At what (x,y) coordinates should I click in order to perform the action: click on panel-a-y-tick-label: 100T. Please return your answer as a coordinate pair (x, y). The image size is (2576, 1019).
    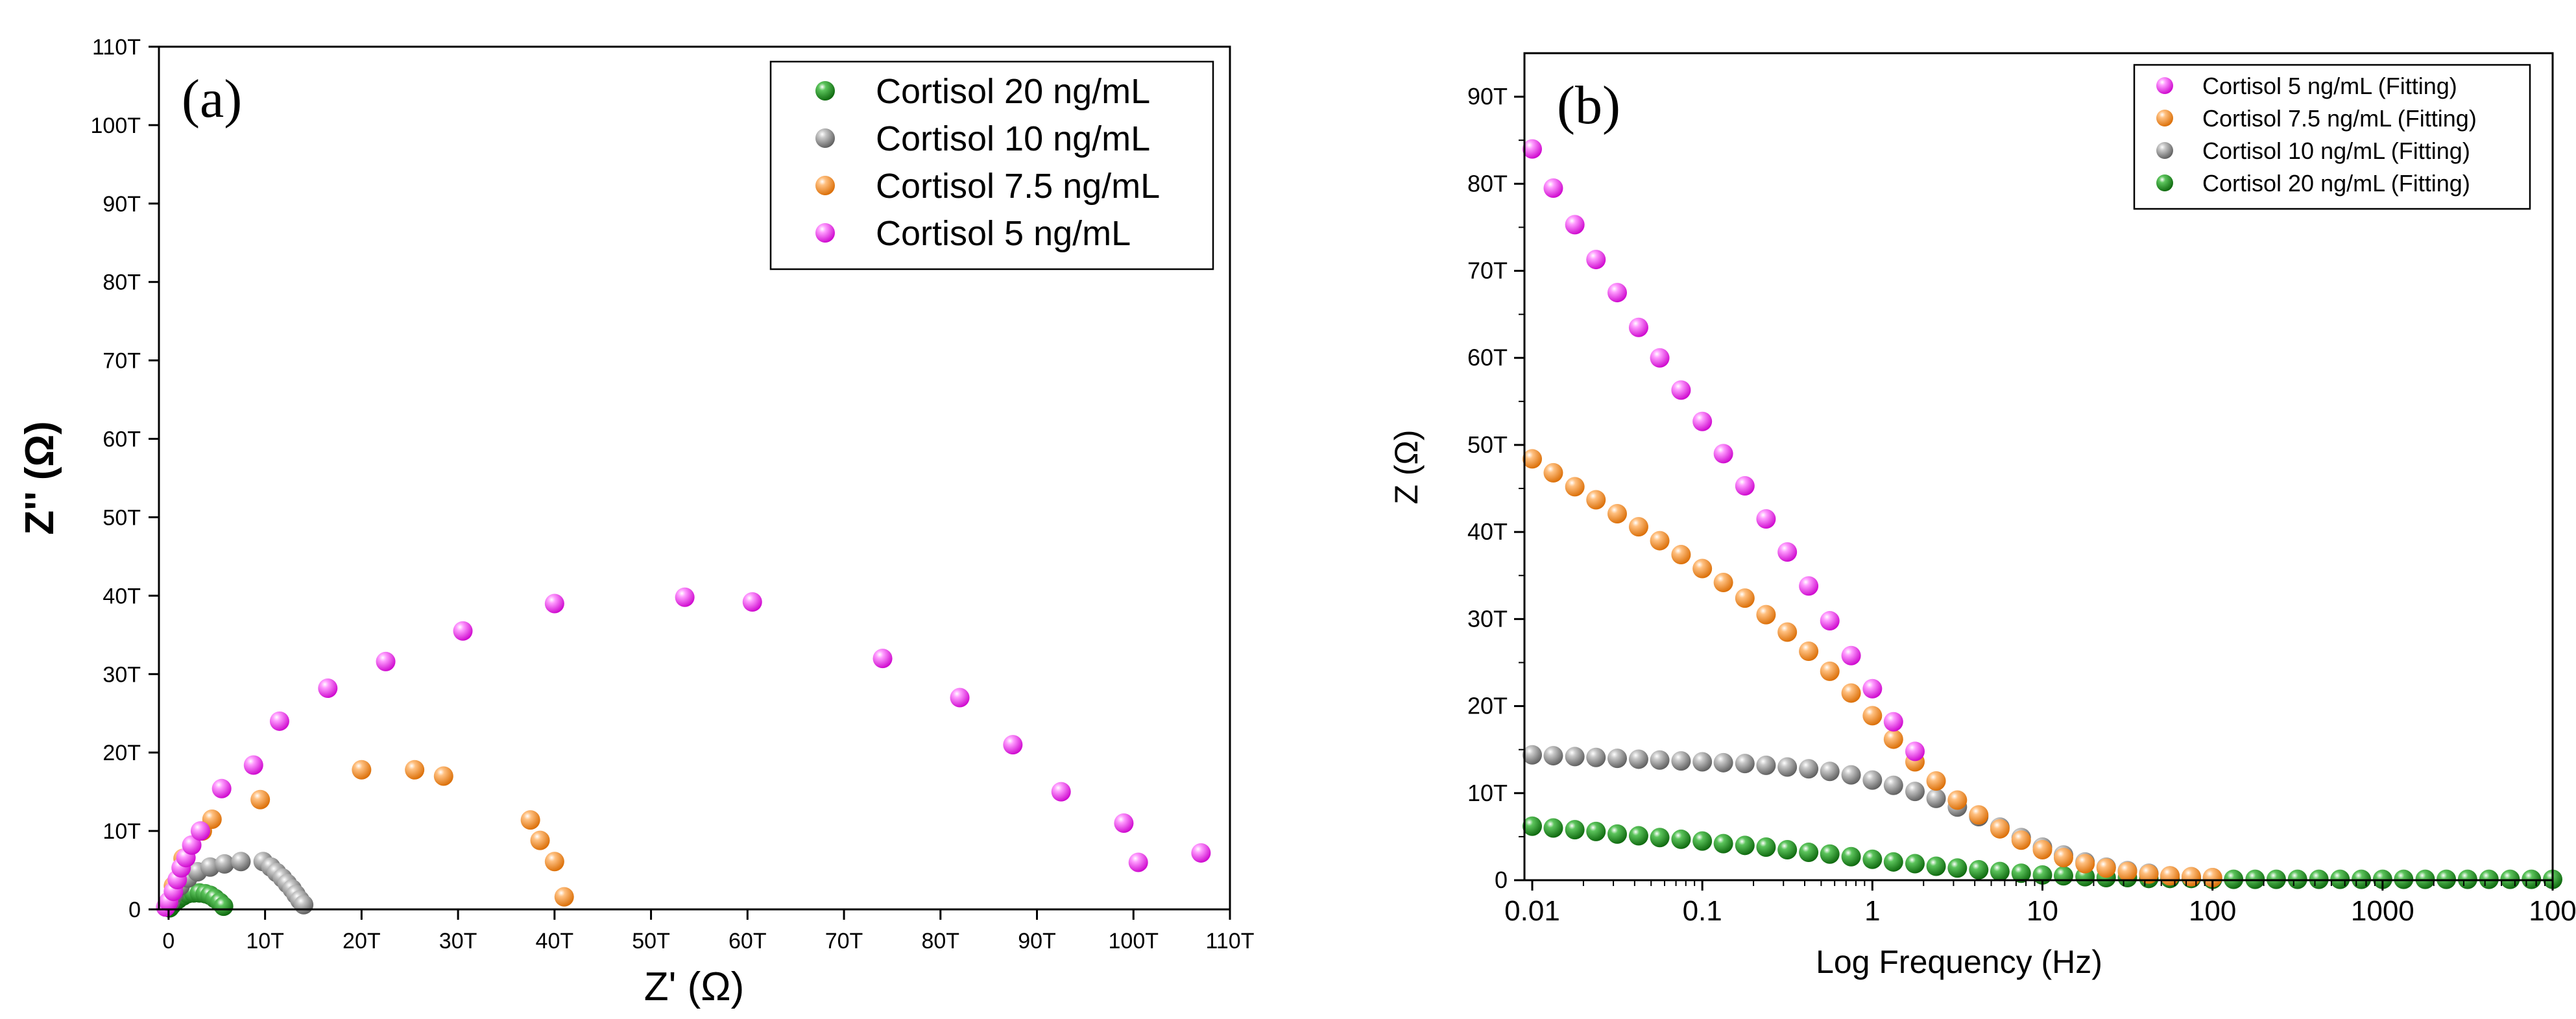
    Looking at the image, I should click on (116, 126).